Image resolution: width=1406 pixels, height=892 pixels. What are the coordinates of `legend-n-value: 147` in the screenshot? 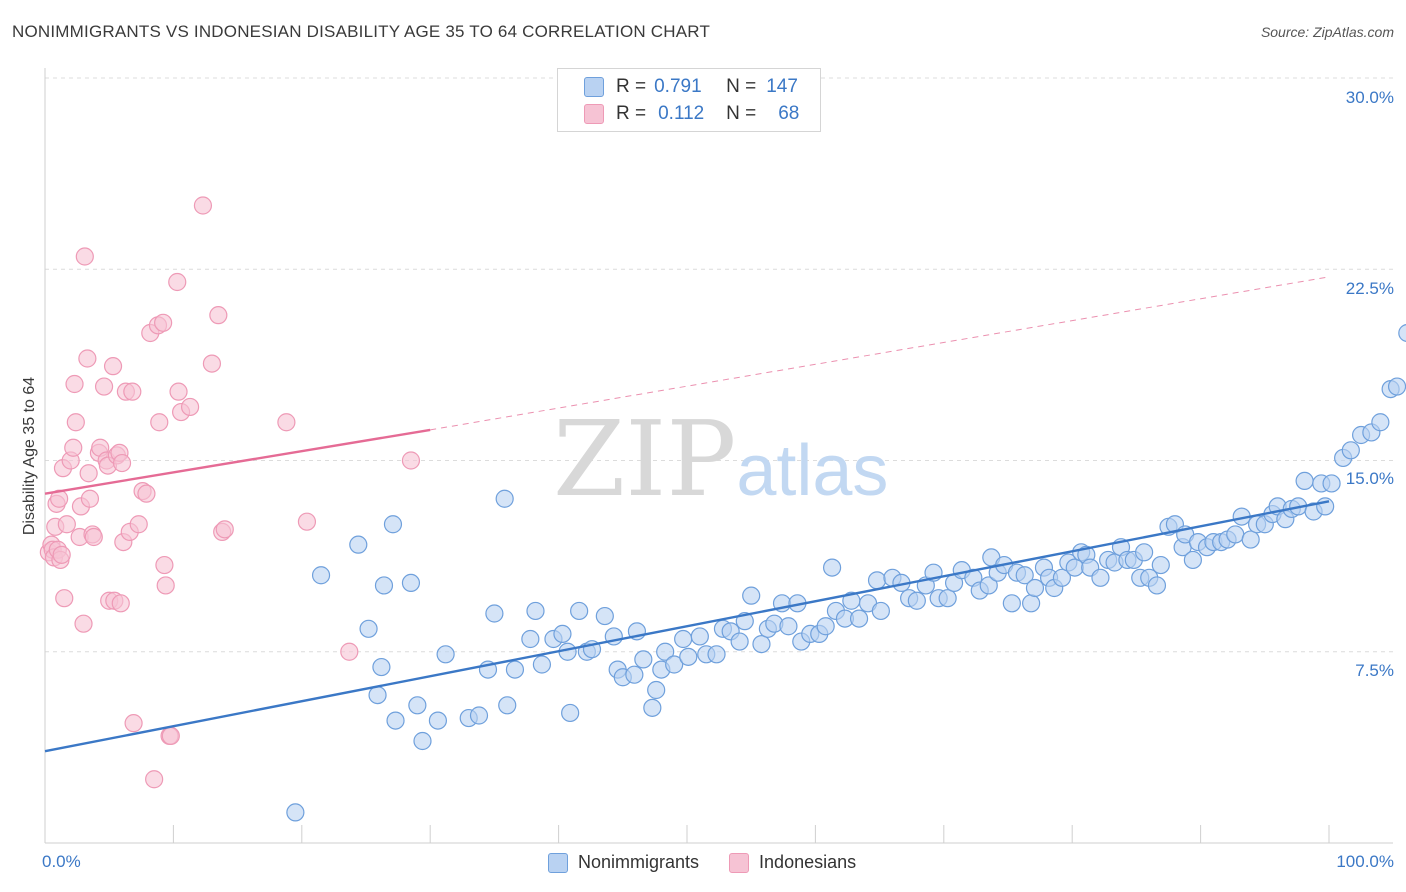 It's located at (782, 86).